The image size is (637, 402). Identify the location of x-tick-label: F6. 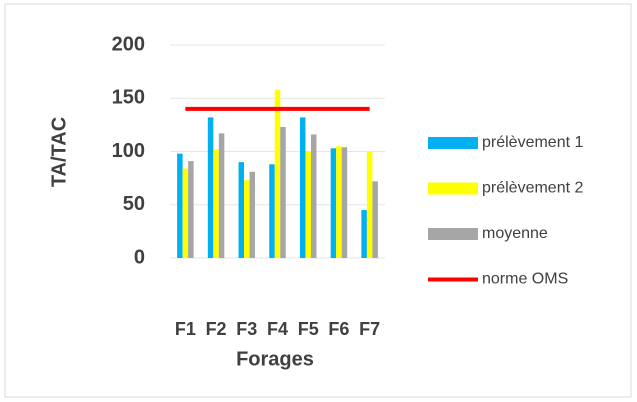
(338, 329).